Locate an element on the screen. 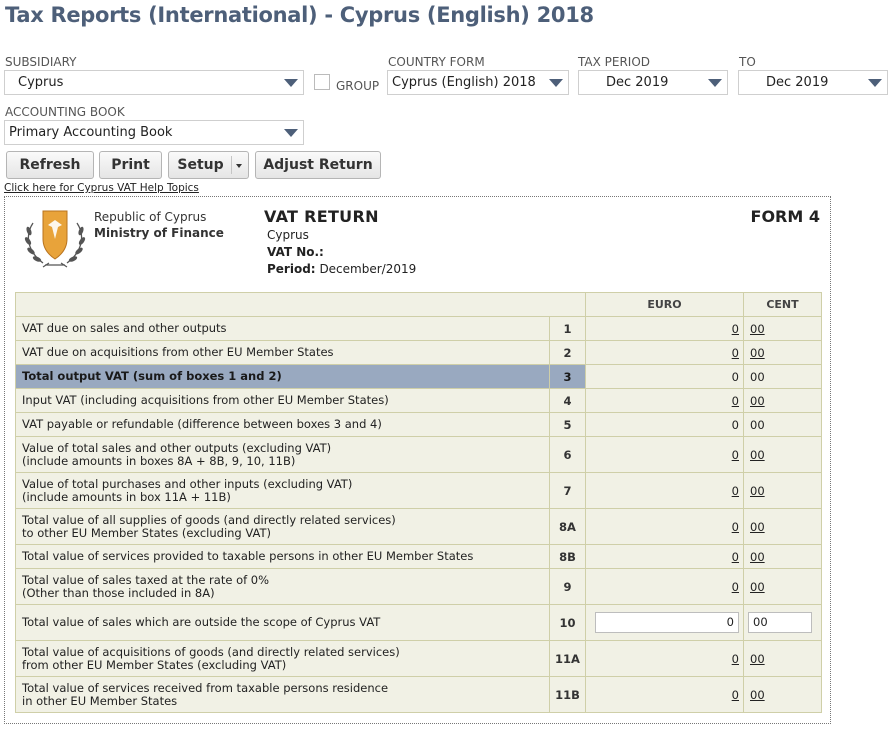 This screenshot has height=732, width=893. setup-button: Setup is located at coordinates (208, 165).